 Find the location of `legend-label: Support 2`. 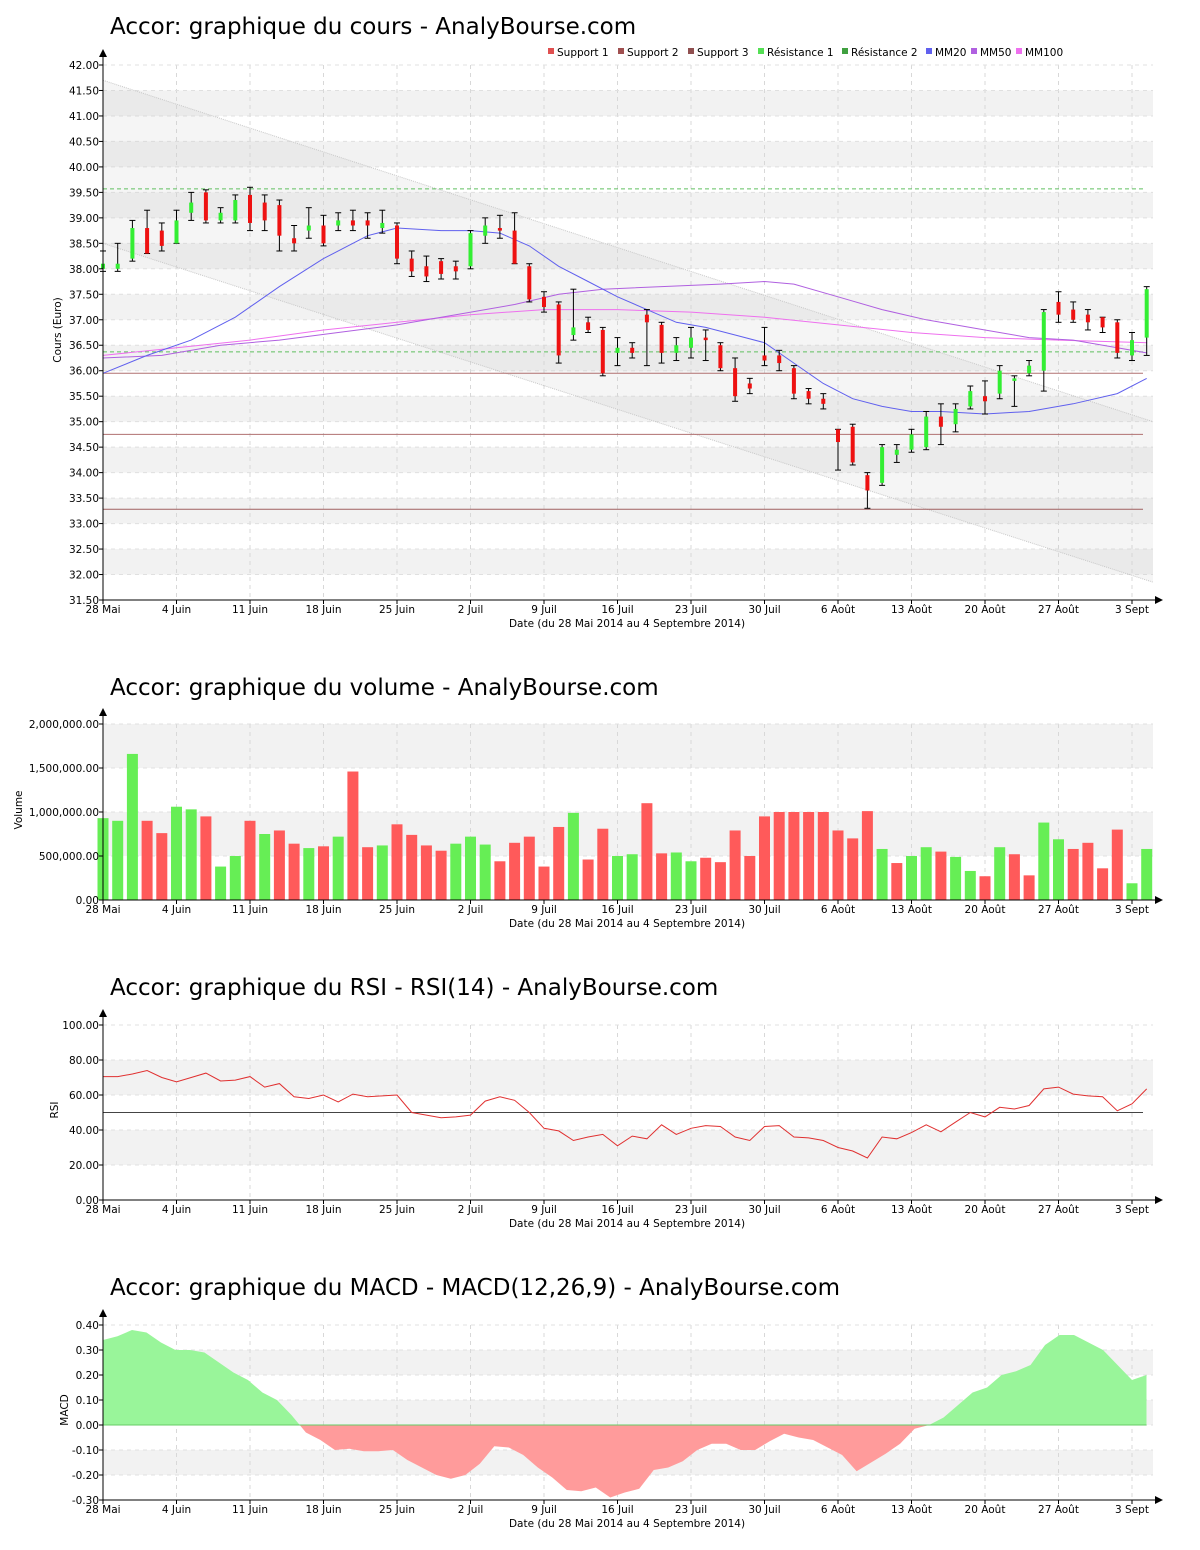

legend-label: Support 2 is located at coordinates (653, 53).